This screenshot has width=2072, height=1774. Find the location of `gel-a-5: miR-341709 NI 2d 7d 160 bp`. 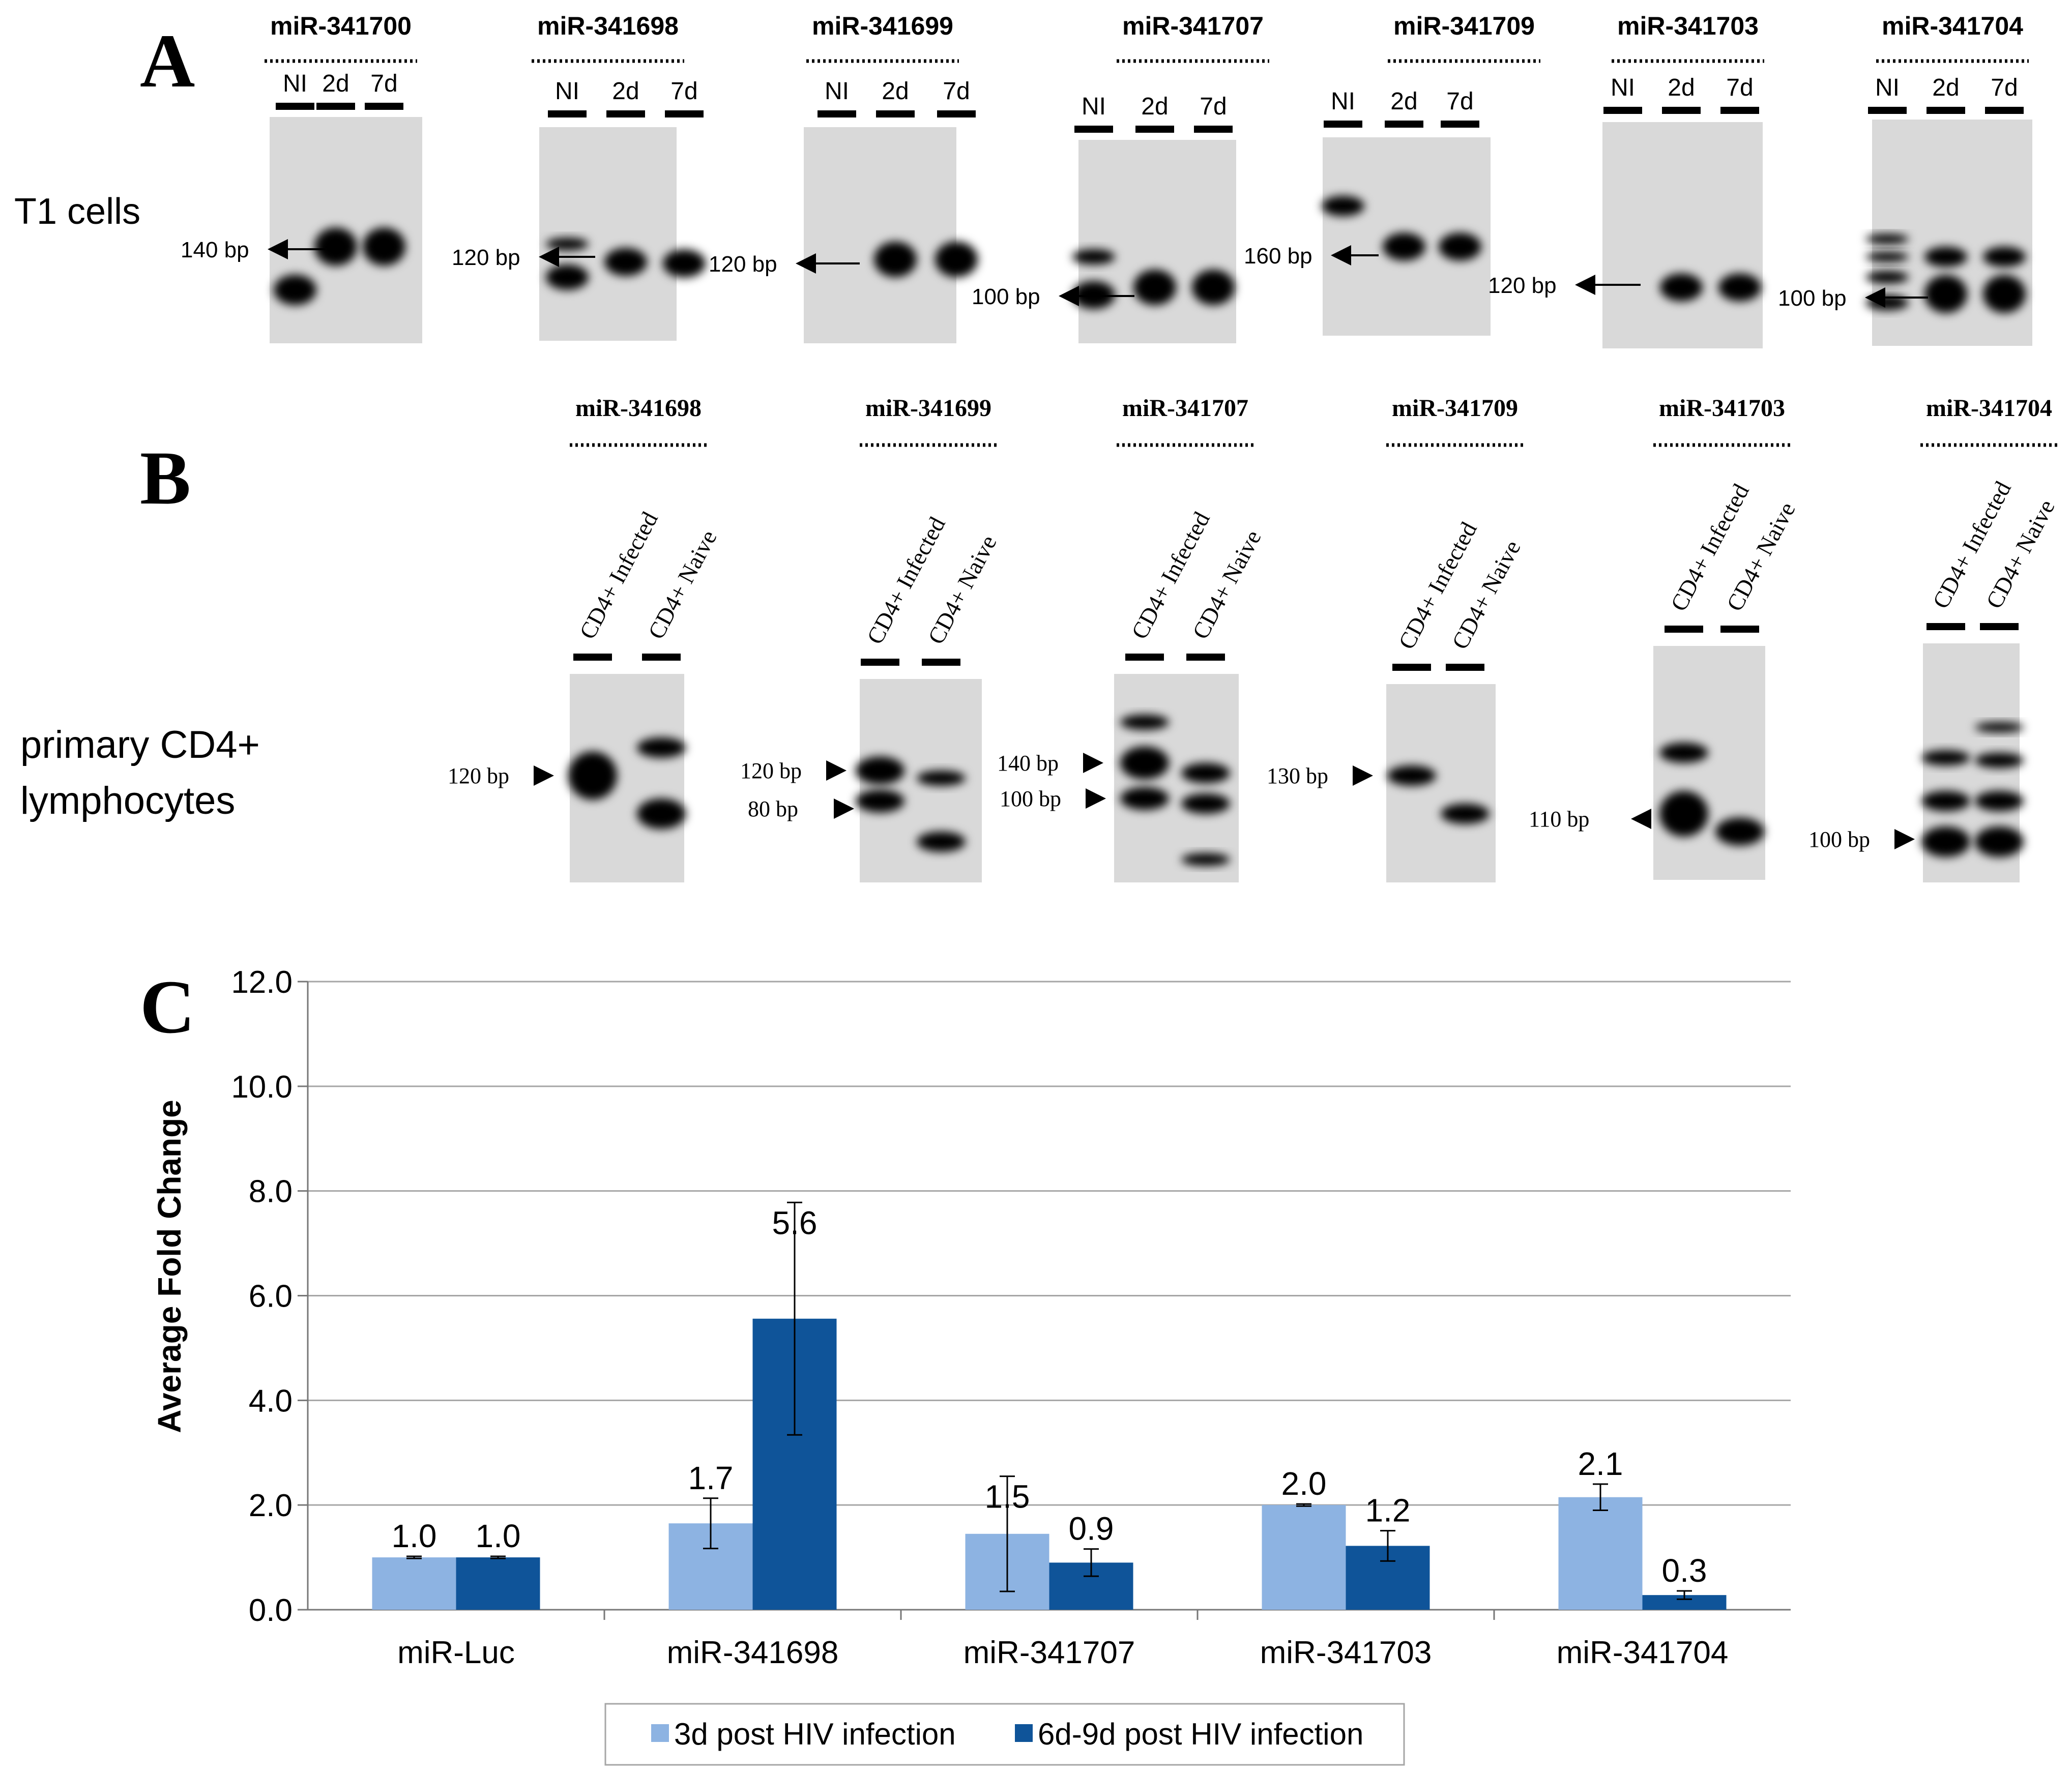

gel-a-5: miR-341709 NI 2d 7d 160 bp is located at coordinates (1392, 174).